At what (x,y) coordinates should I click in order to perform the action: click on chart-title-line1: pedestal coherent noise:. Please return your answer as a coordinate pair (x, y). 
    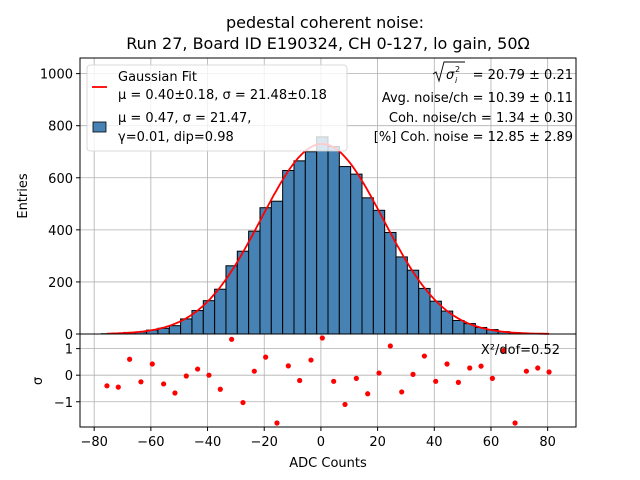
    Looking at the image, I should click on (325, 22).